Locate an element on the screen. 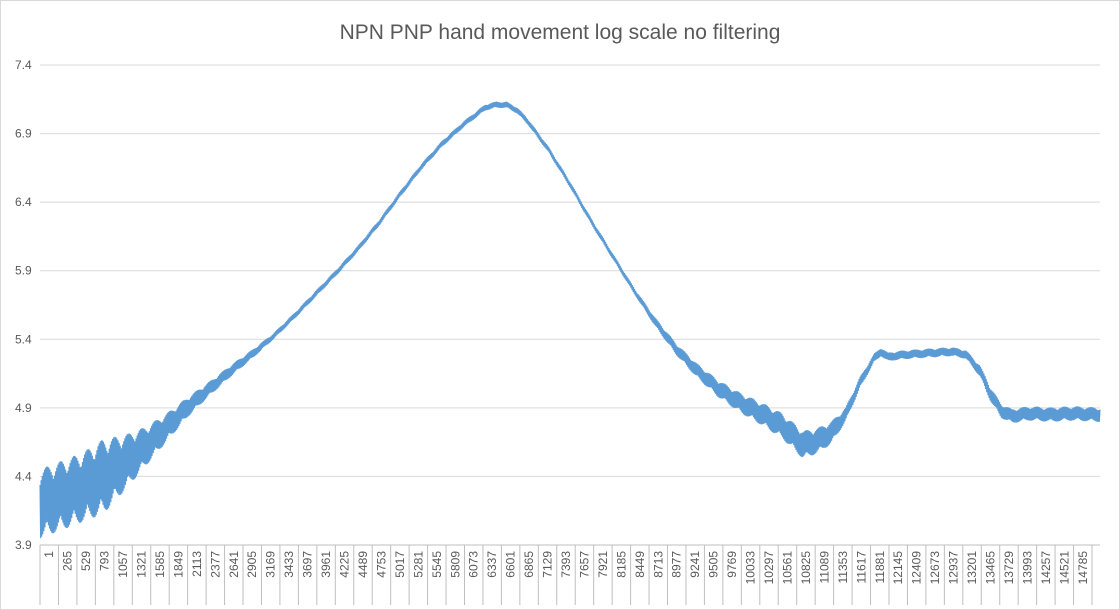 The width and height of the screenshot is (1120, 610). x-tick-label: 6337 is located at coordinates (492, 564).